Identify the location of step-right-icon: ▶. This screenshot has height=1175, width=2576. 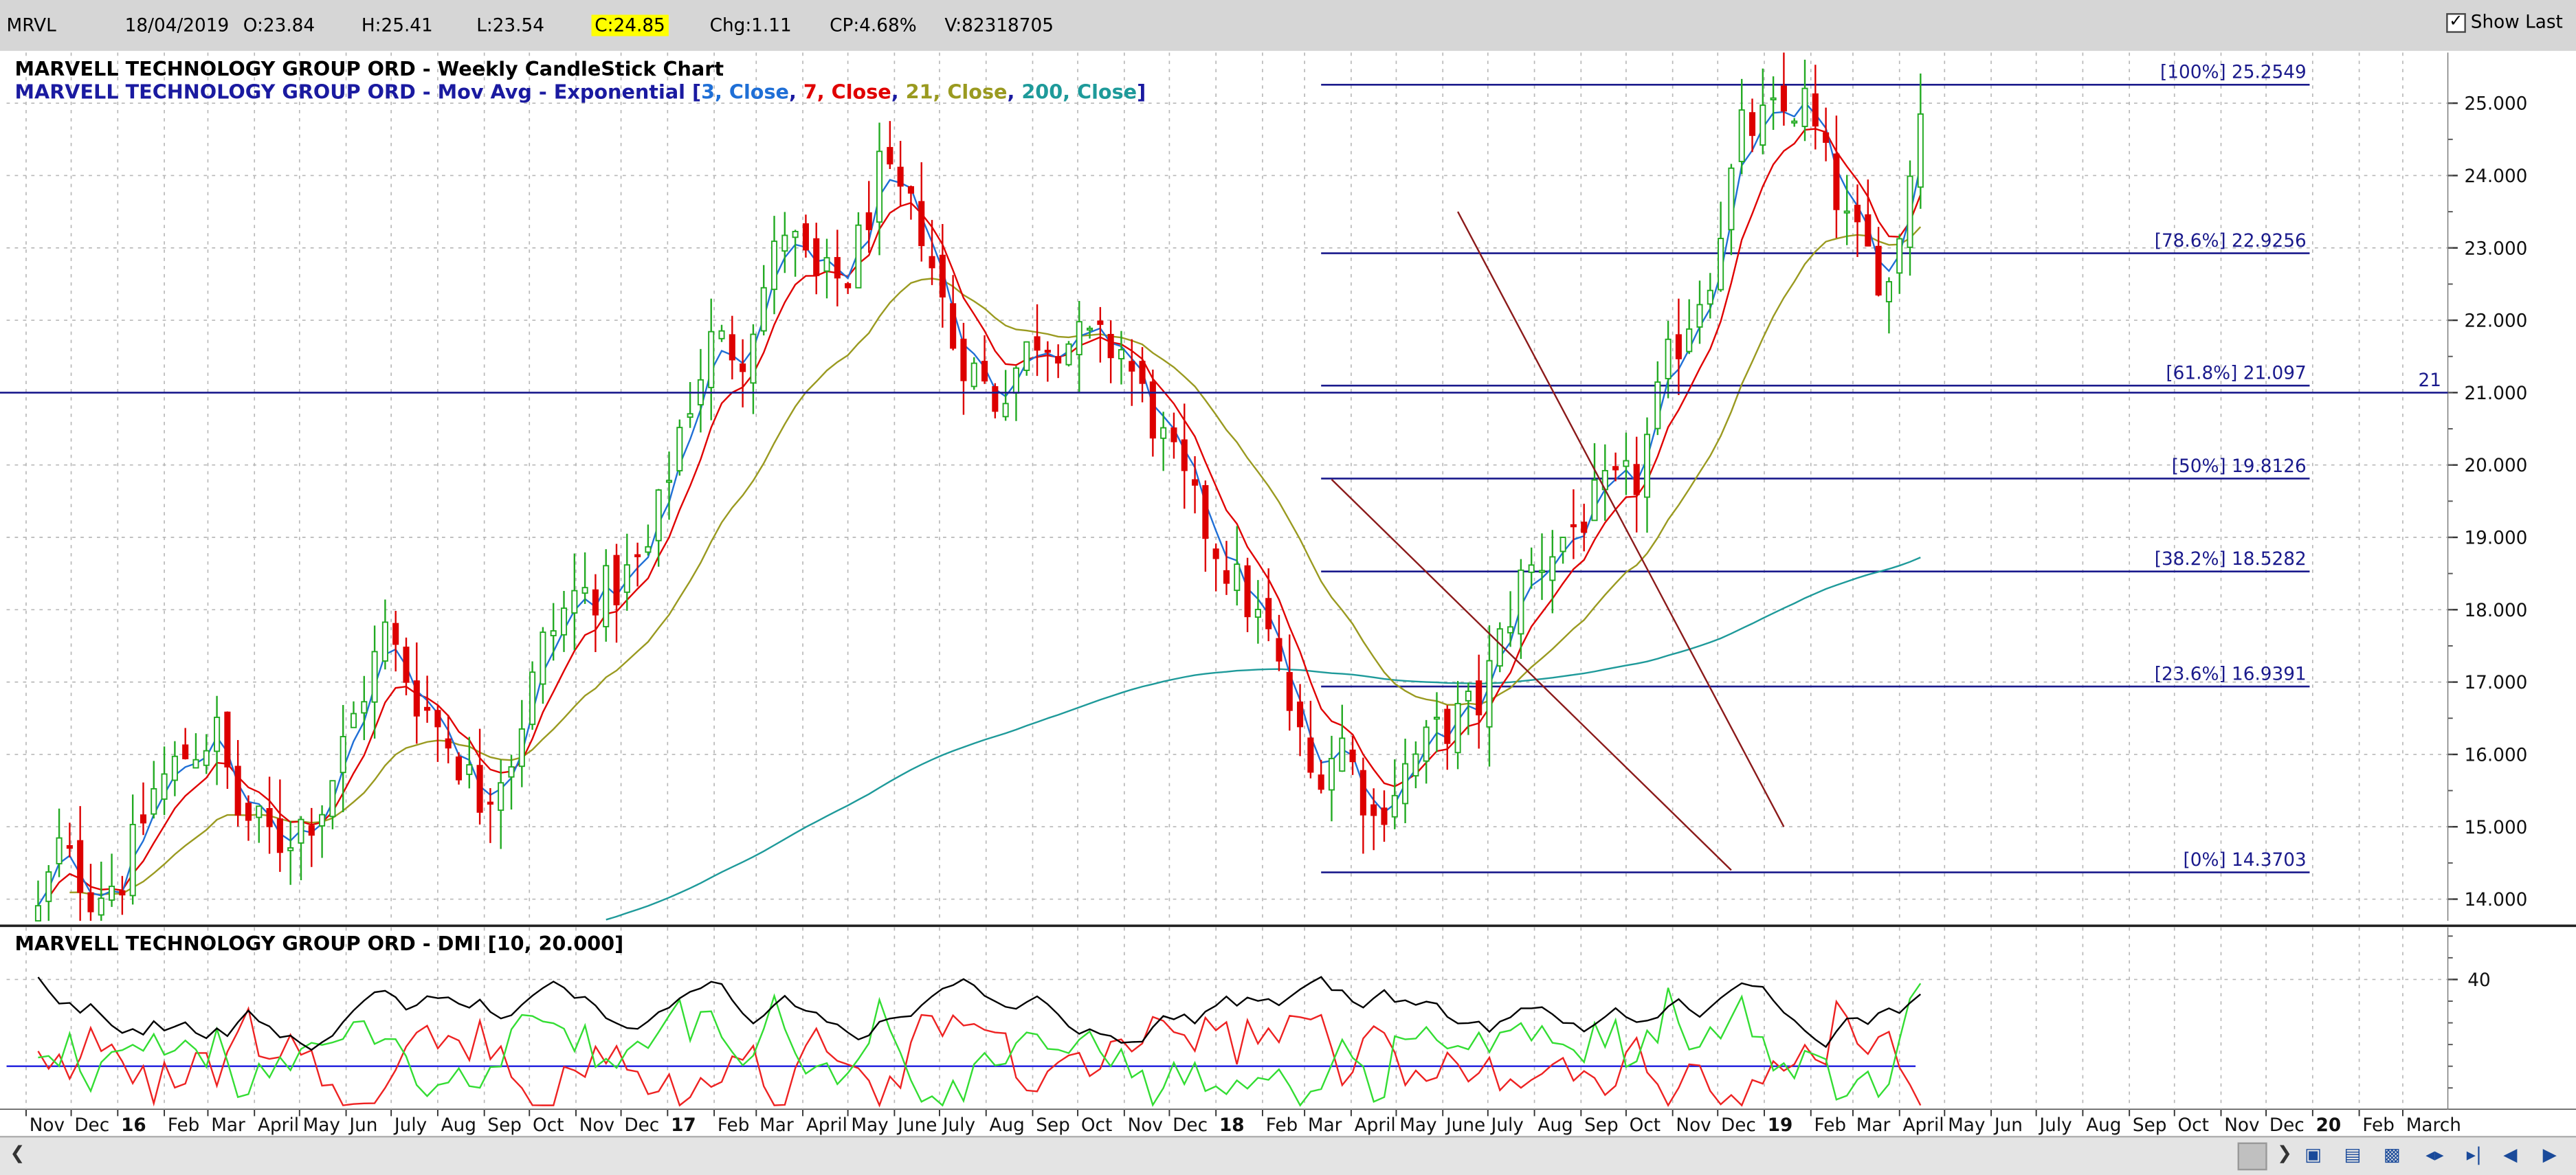
(2549, 1155).